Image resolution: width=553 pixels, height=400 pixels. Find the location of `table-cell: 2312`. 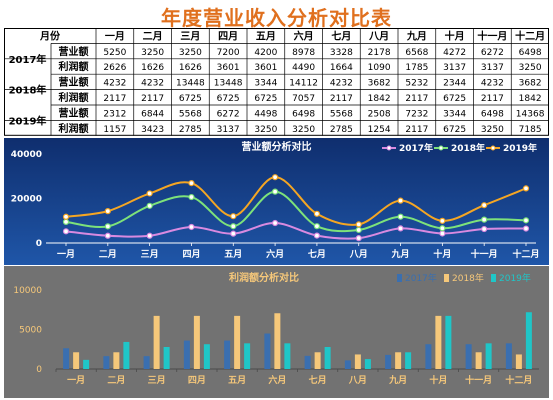

table-cell: 2312 is located at coordinates (114, 114).